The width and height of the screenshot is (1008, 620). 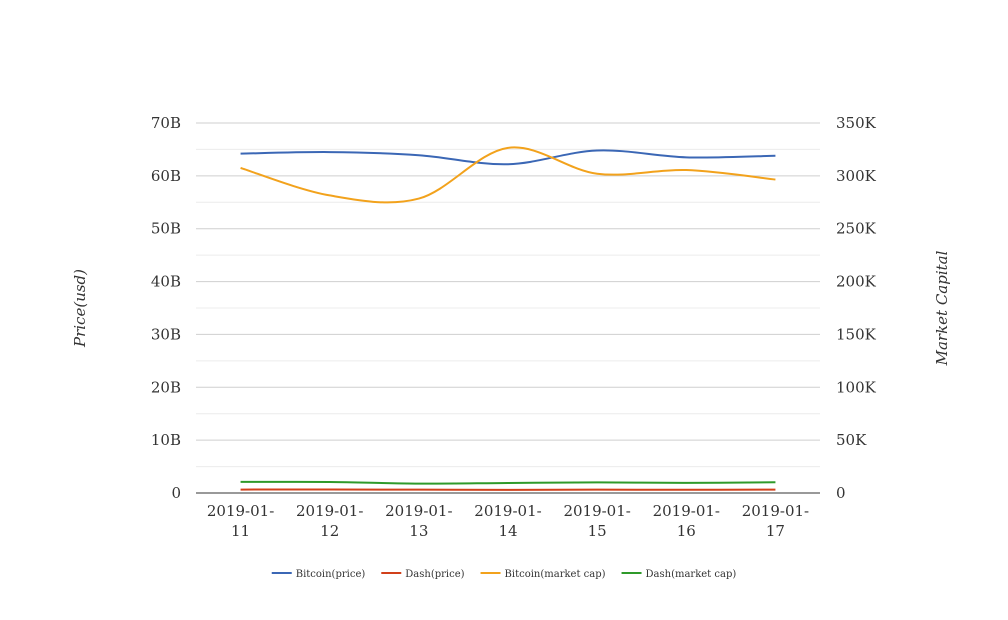 I want to click on y-left-axis-title: Price(usd), so click(x=80, y=308).